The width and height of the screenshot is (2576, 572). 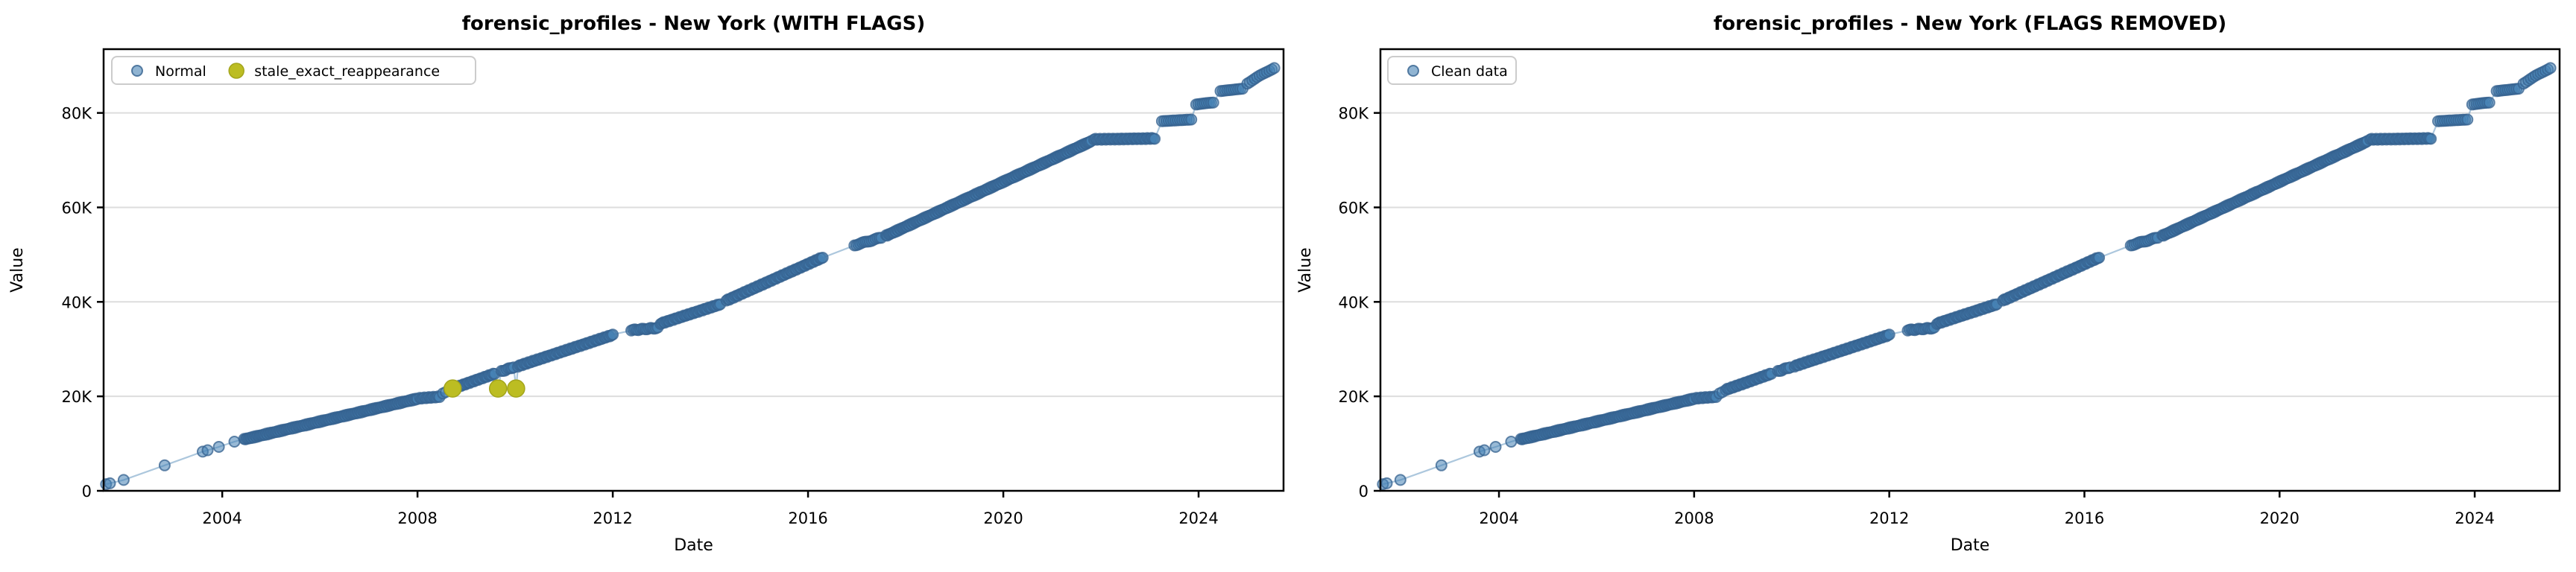 I want to click on legend: Clean data, so click(x=1452, y=70).